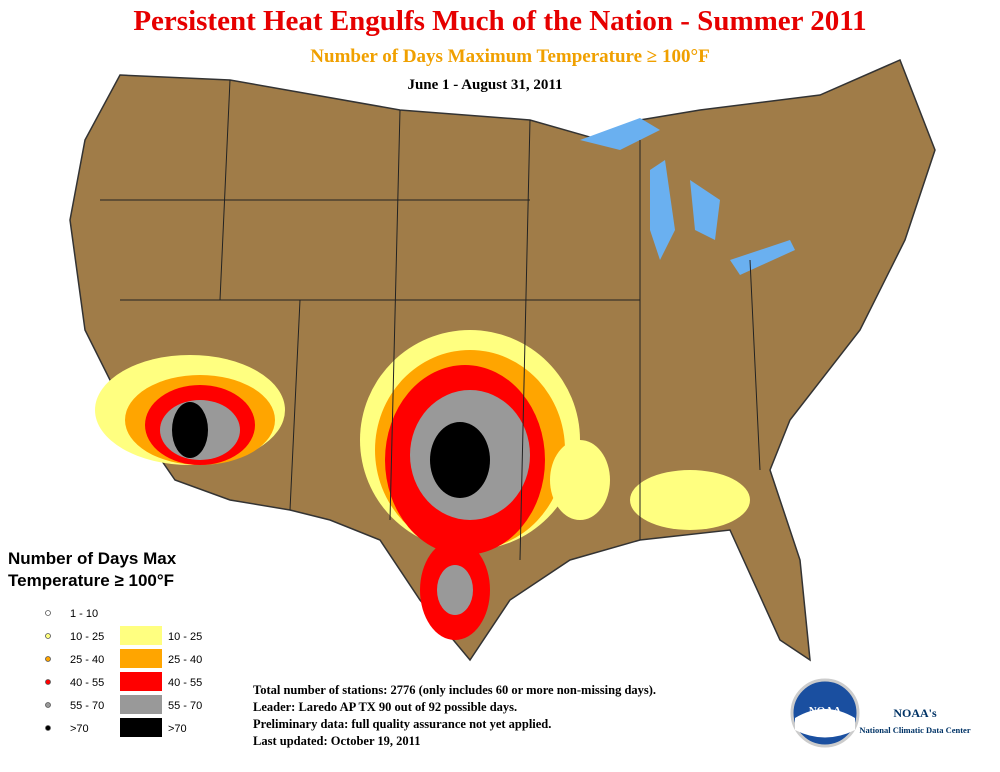 The height and width of the screenshot is (772, 1000). Describe the element at coordinates (91, 580) in the screenshot. I see `legend-title: Temperature ≥ 100°F` at that location.